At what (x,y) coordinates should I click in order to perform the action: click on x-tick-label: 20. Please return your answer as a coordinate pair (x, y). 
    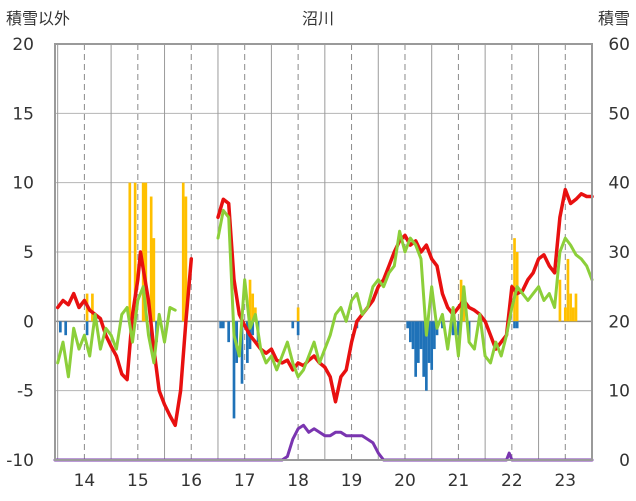
    Looking at the image, I should click on (405, 481).